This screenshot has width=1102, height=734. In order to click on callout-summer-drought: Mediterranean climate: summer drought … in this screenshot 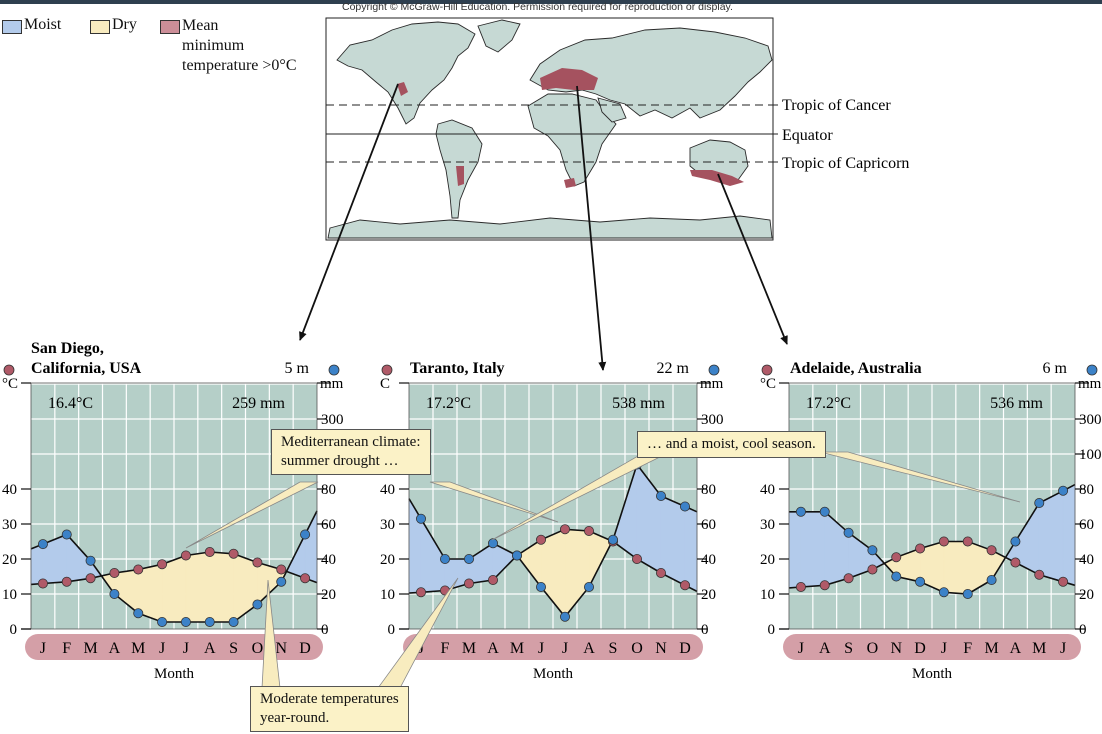, I will do `click(351, 452)`.